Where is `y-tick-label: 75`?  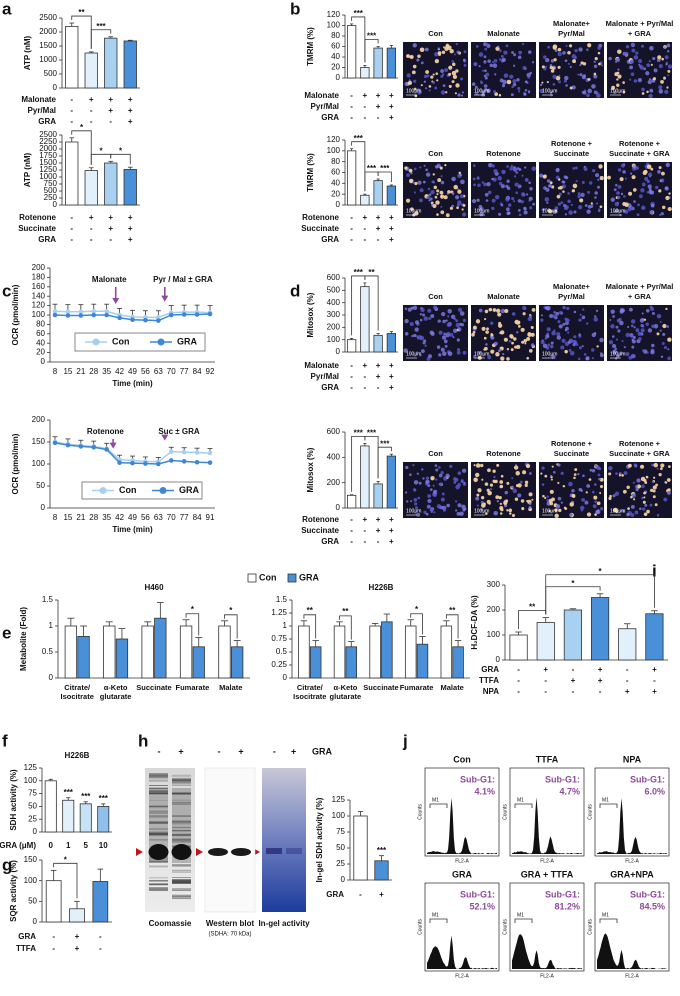 y-tick-label: 75 is located at coordinates (340, 831).